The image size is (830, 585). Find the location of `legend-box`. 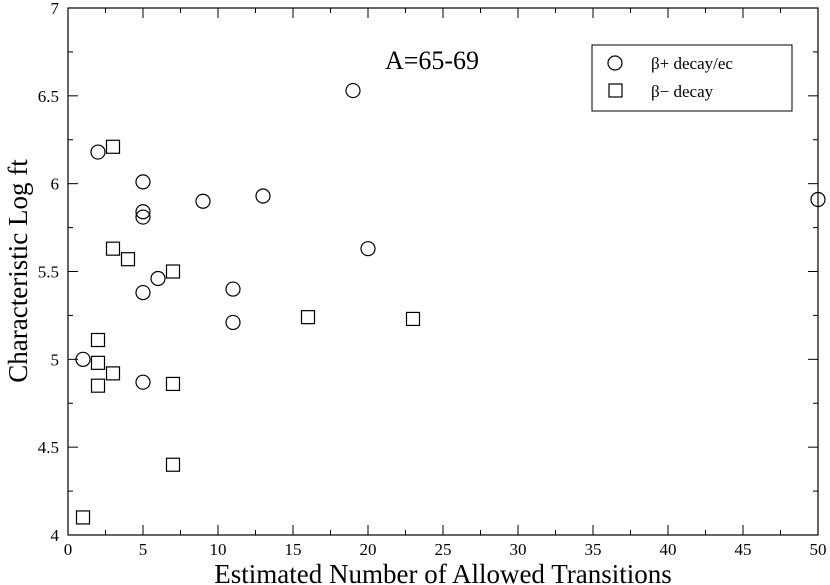

legend-box is located at coordinates (692, 78).